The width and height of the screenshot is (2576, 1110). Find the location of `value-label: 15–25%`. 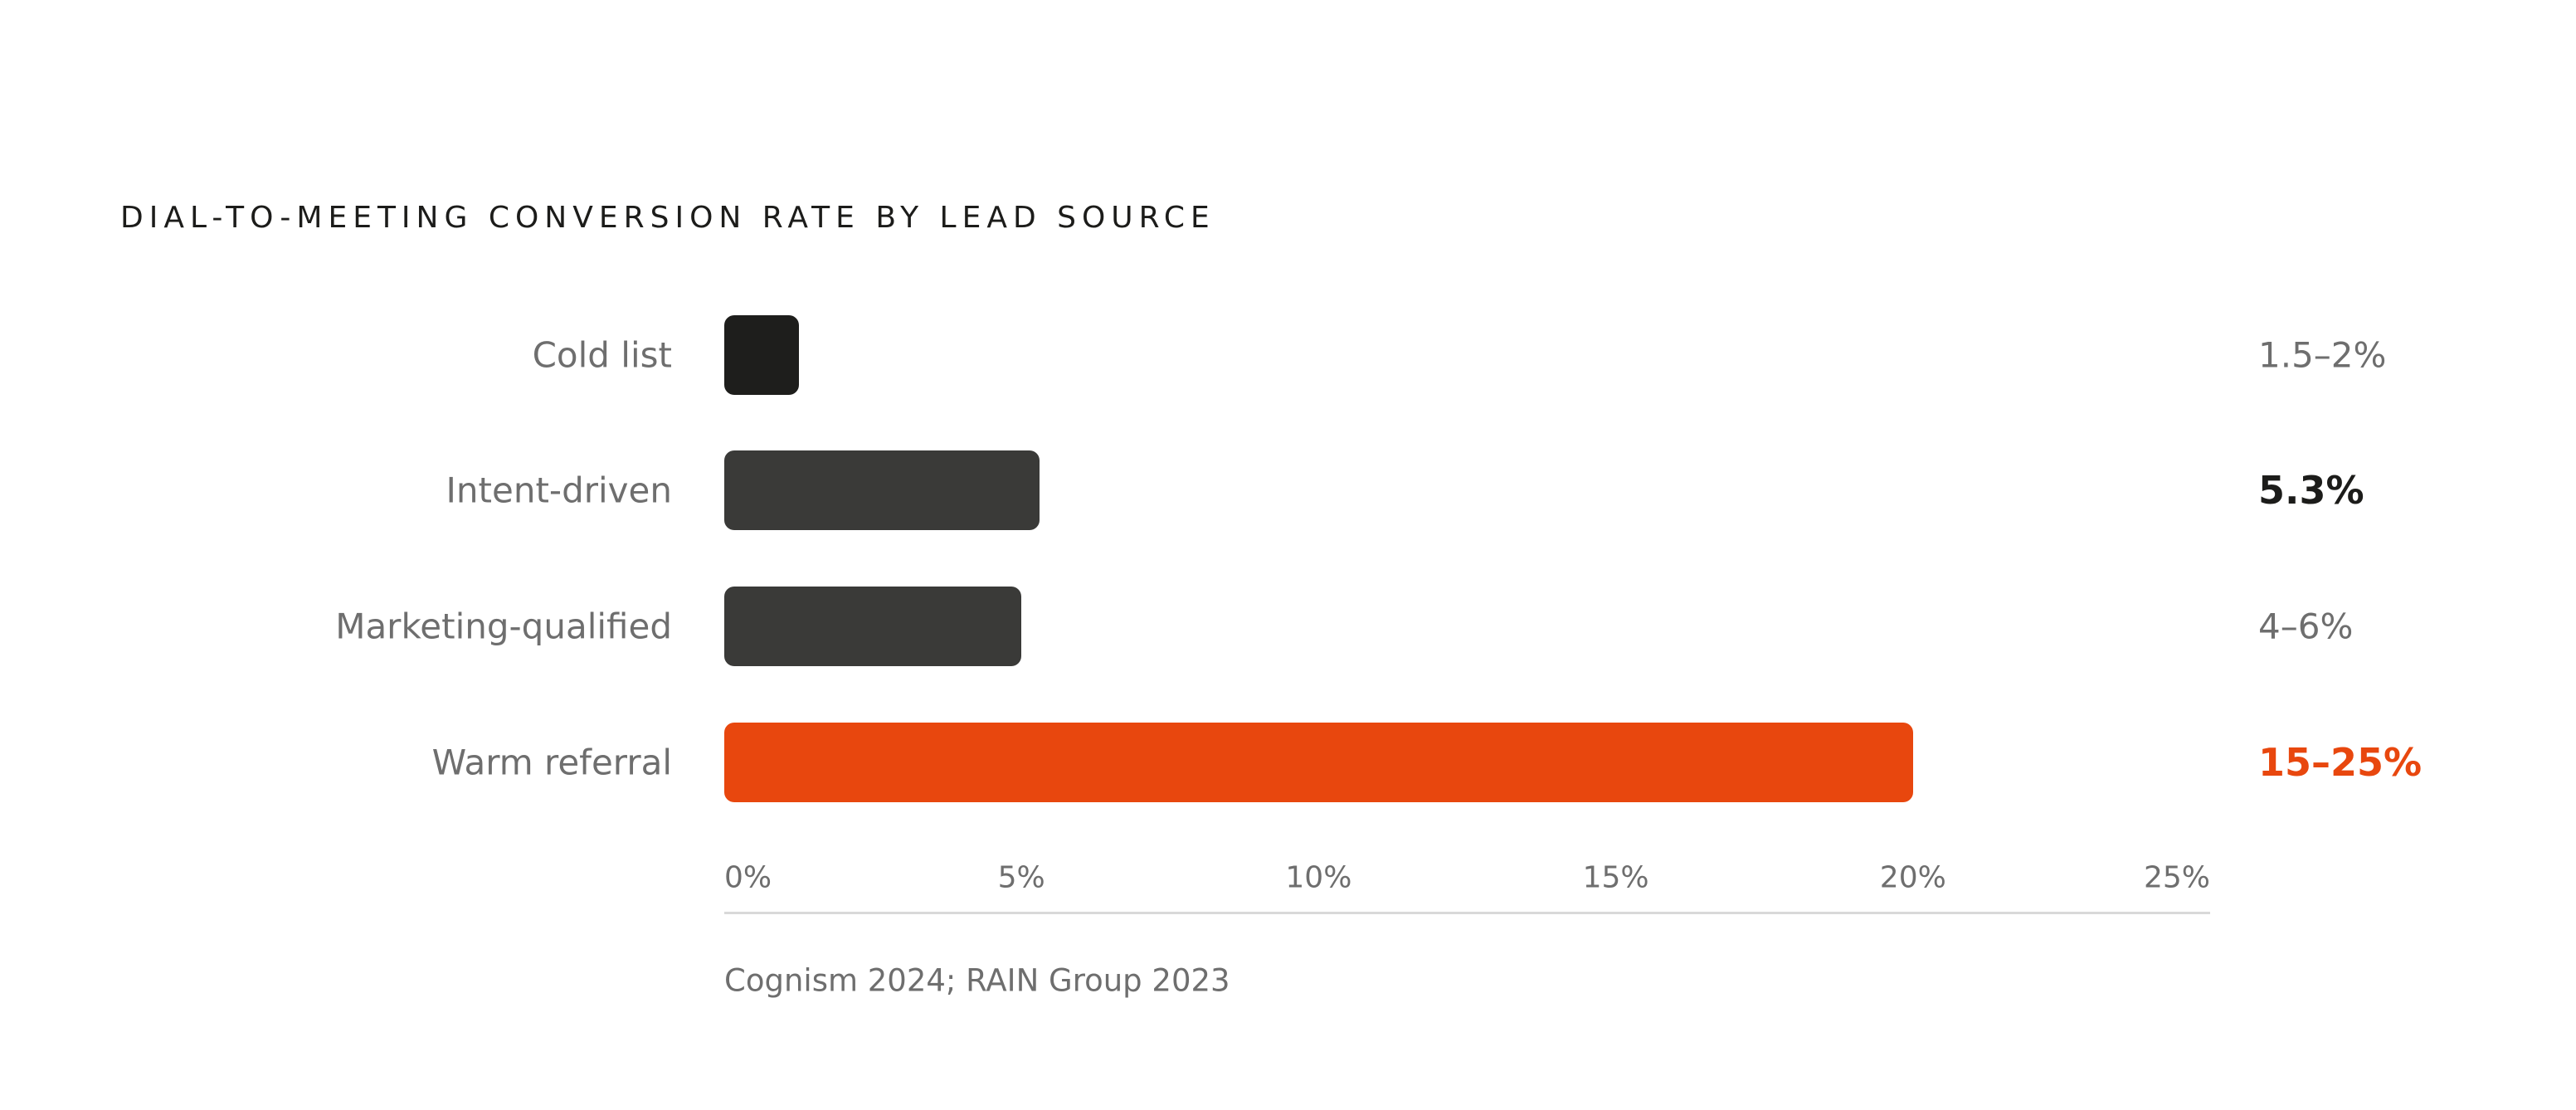

value-label: 15–25% is located at coordinates (2340, 762).